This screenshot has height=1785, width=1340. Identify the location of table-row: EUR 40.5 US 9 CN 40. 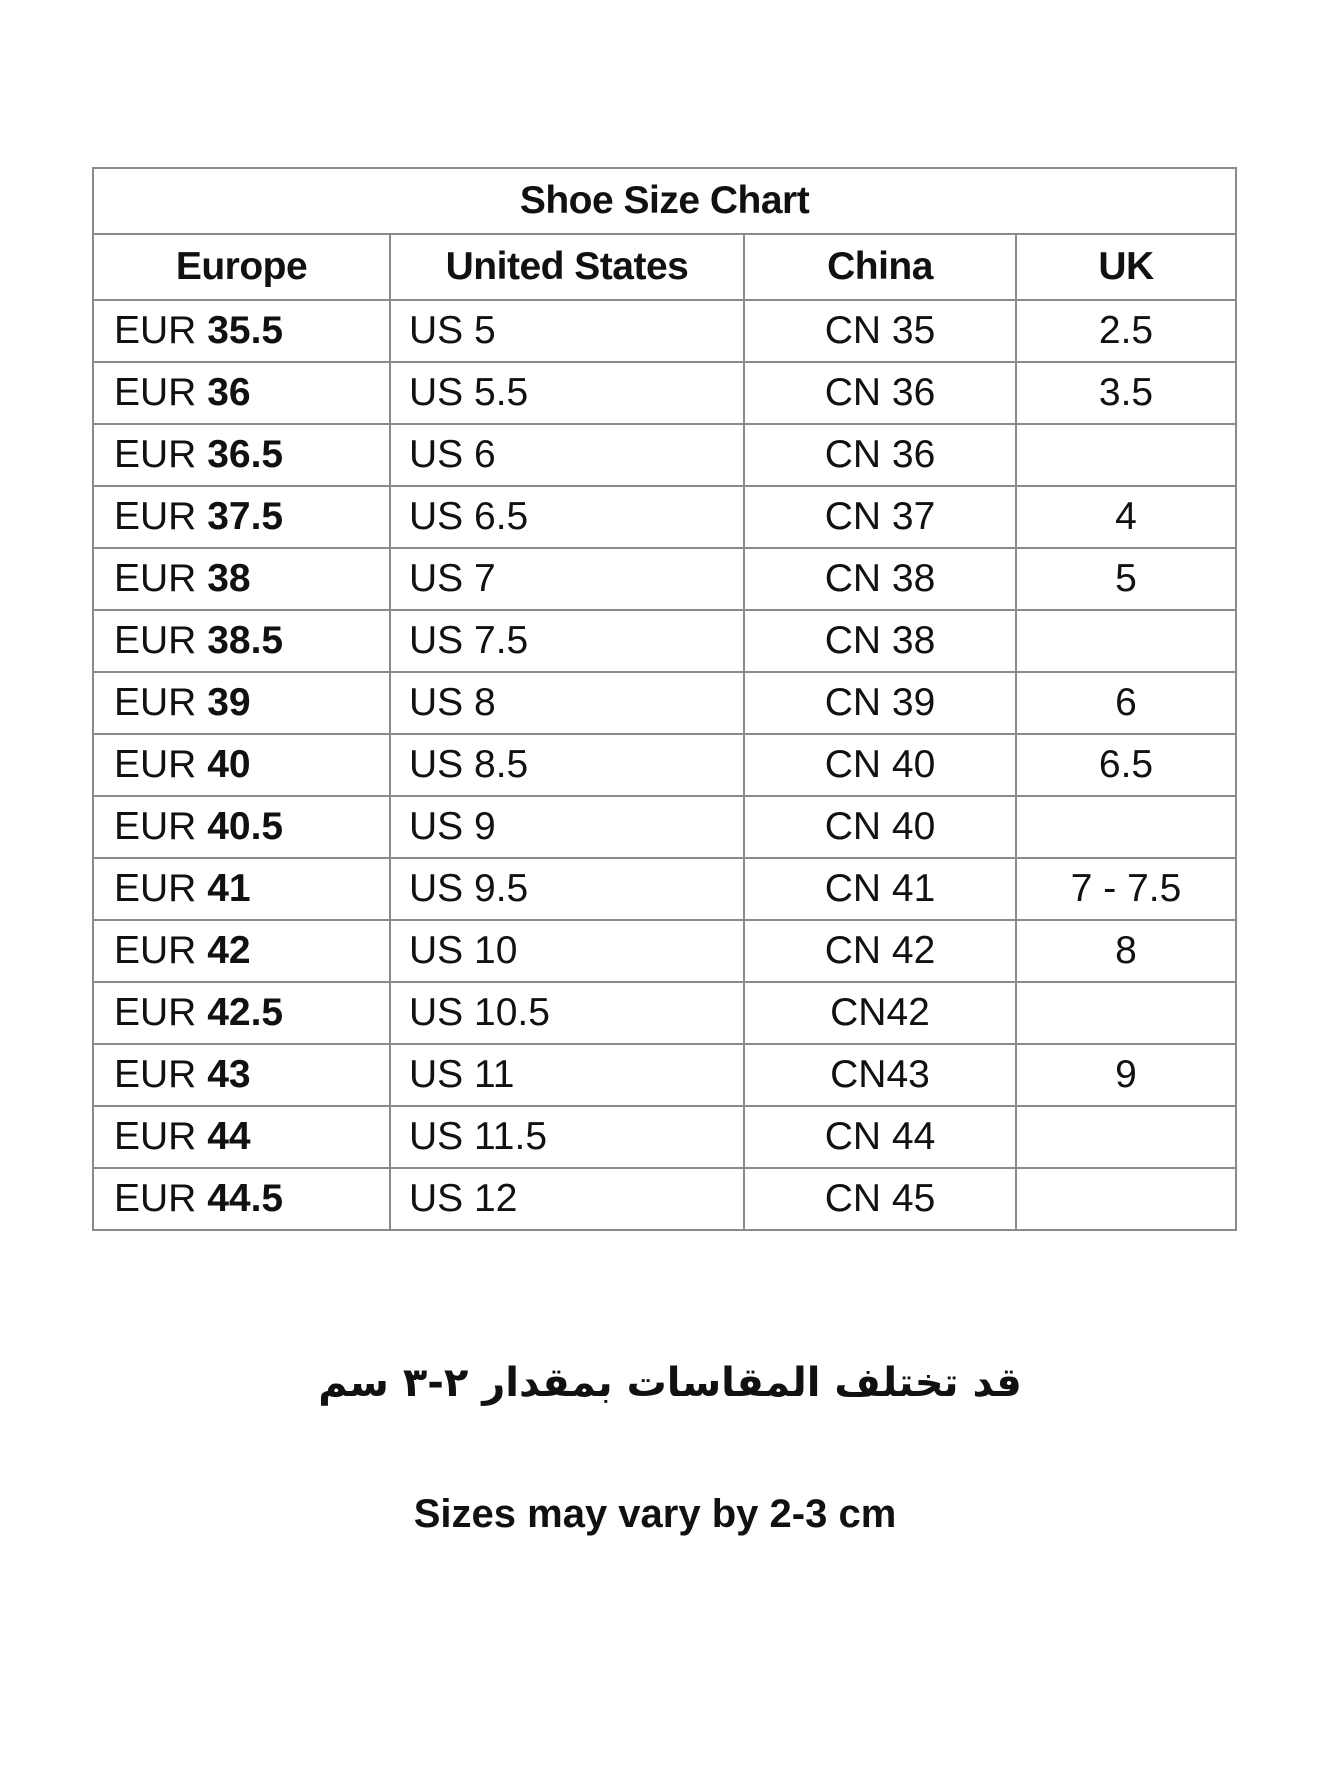
(665, 827).